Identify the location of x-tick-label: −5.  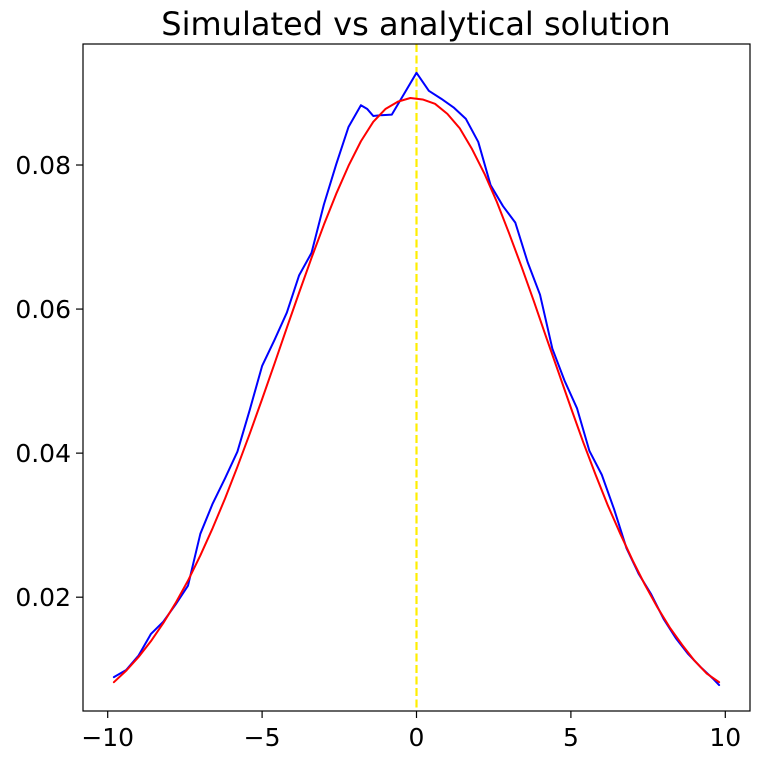
(262, 737).